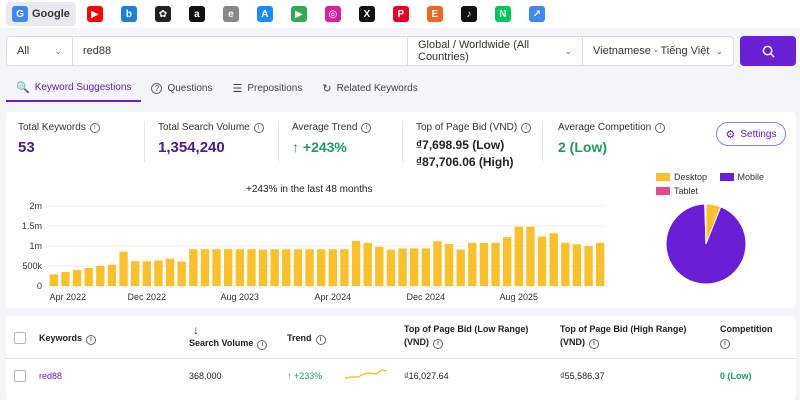  I want to click on source-instagram: ◎, so click(333, 14).